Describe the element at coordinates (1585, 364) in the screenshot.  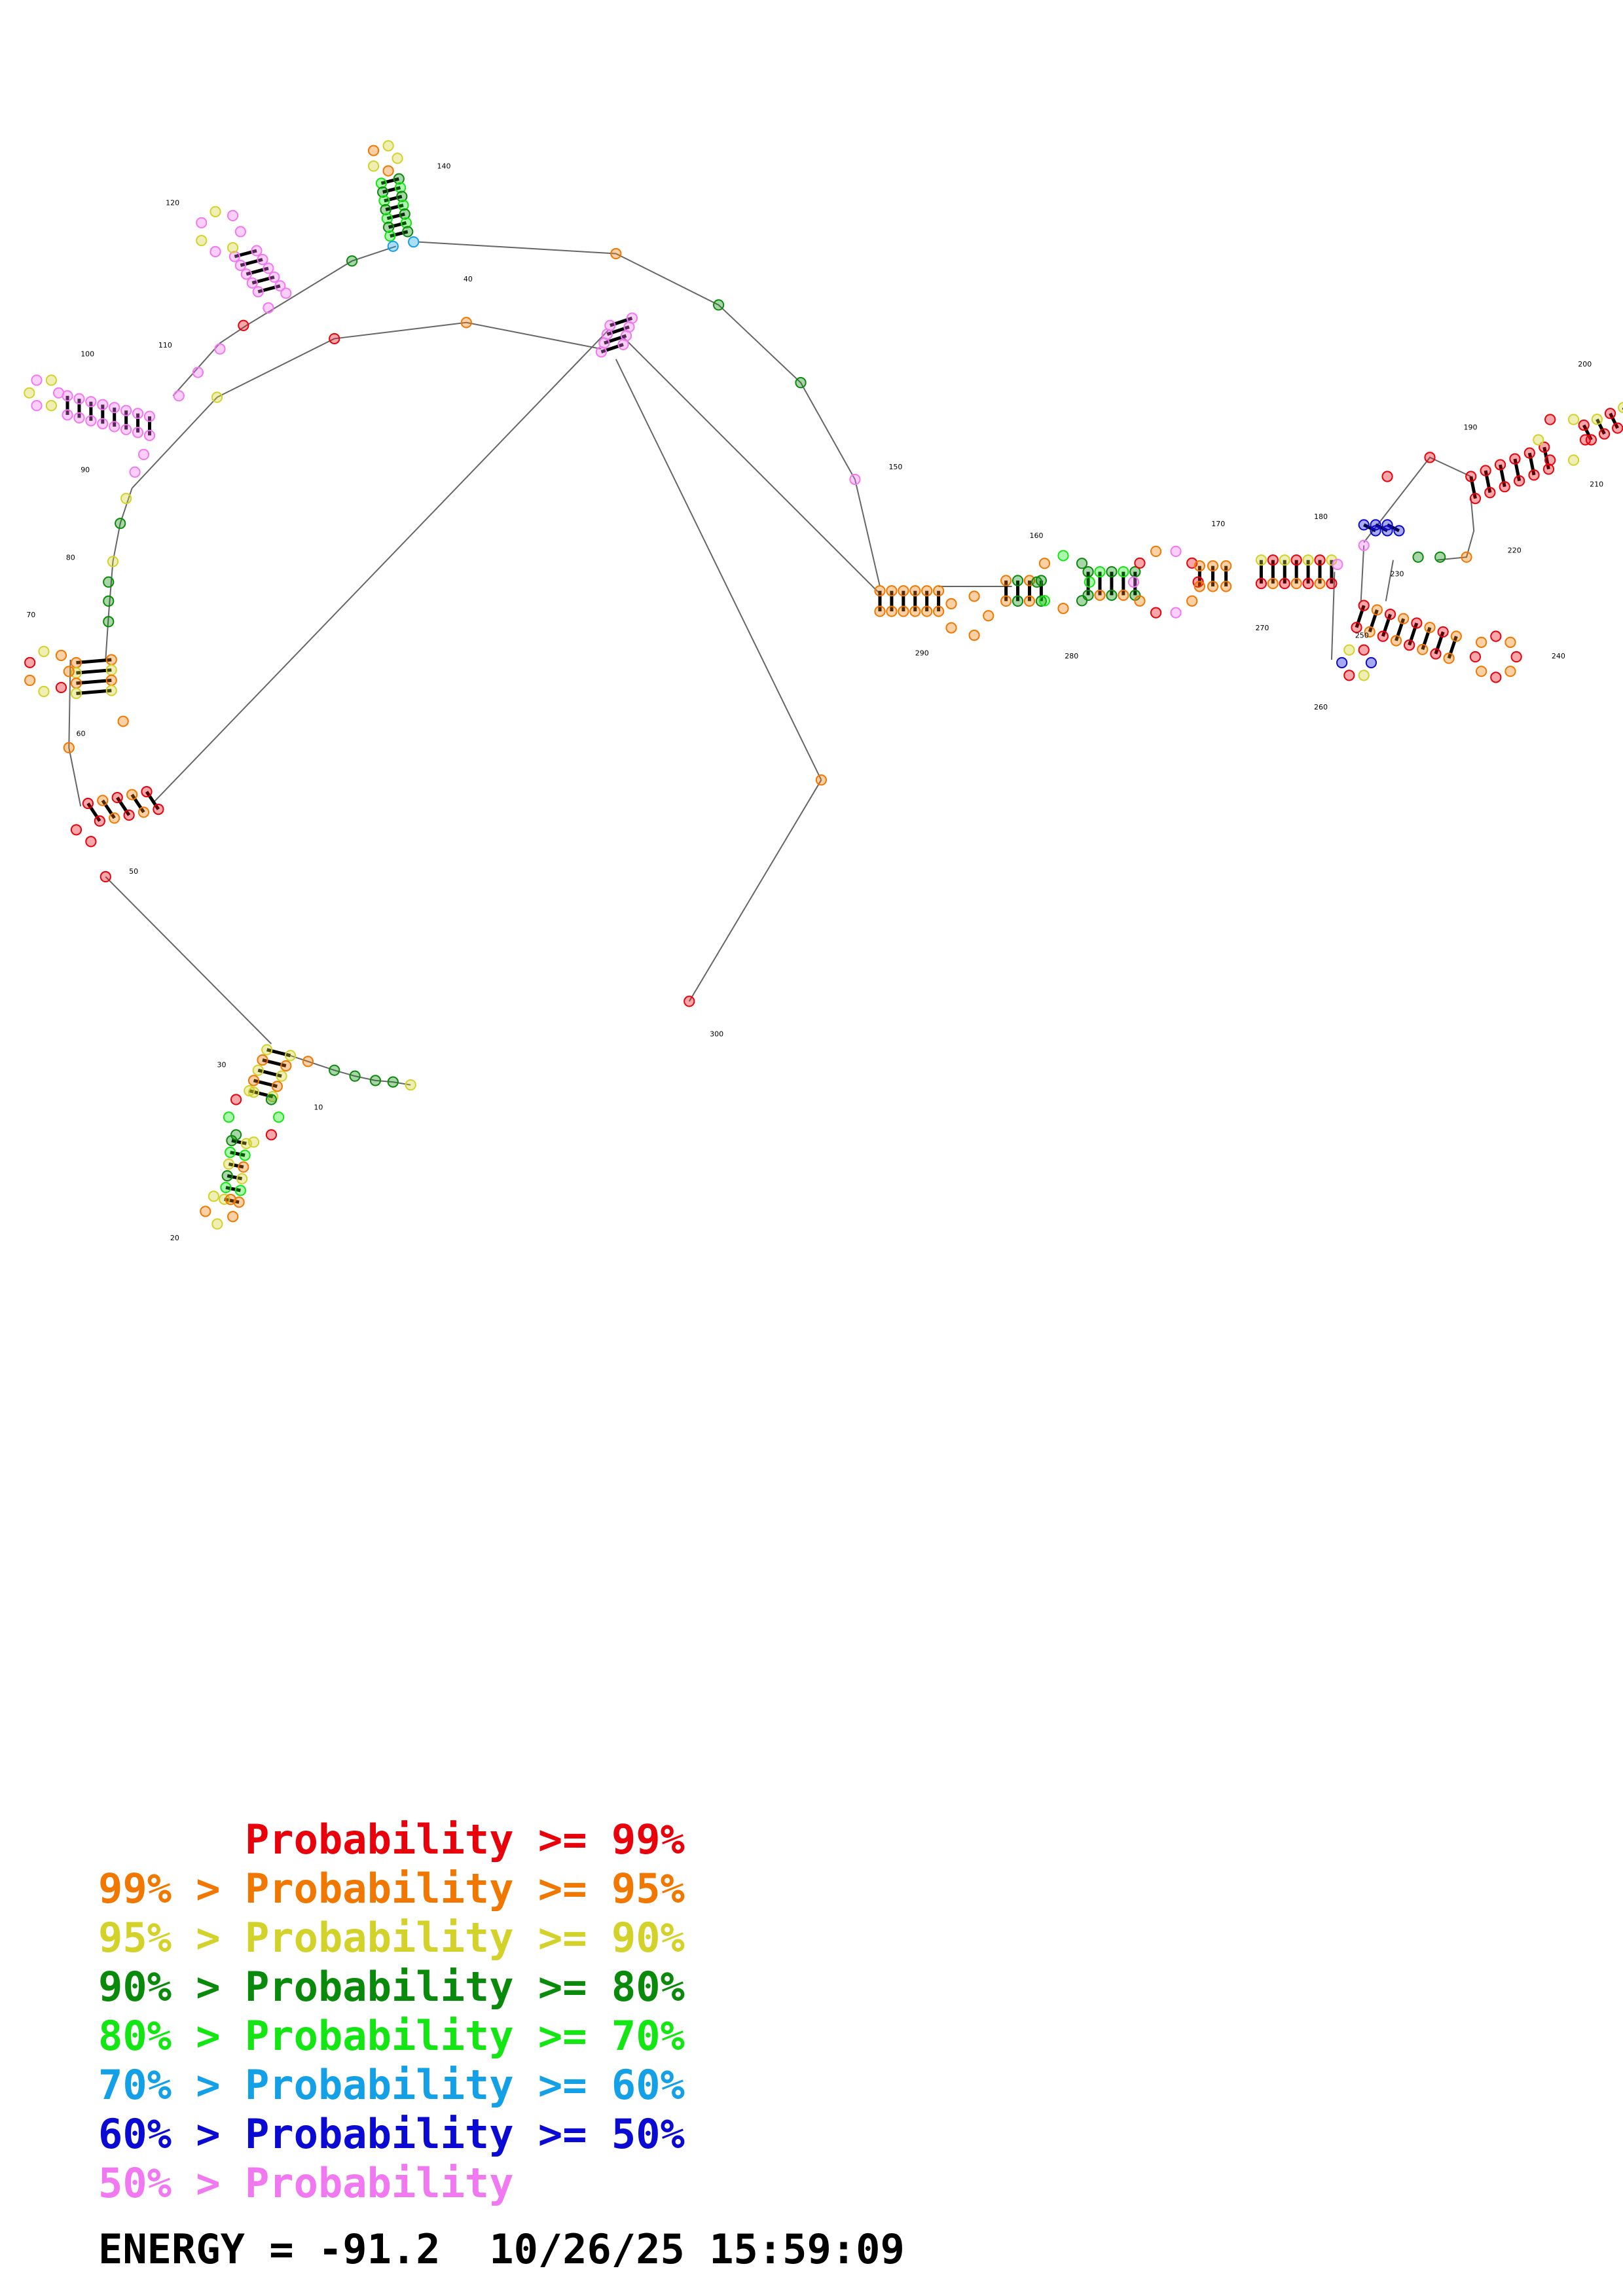
I see `position-label: 200` at that location.